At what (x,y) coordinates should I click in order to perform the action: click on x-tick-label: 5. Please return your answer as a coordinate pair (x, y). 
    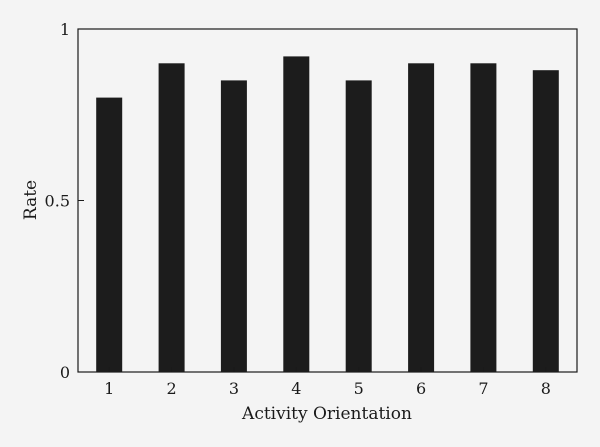
    Looking at the image, I should click on (359, 388).